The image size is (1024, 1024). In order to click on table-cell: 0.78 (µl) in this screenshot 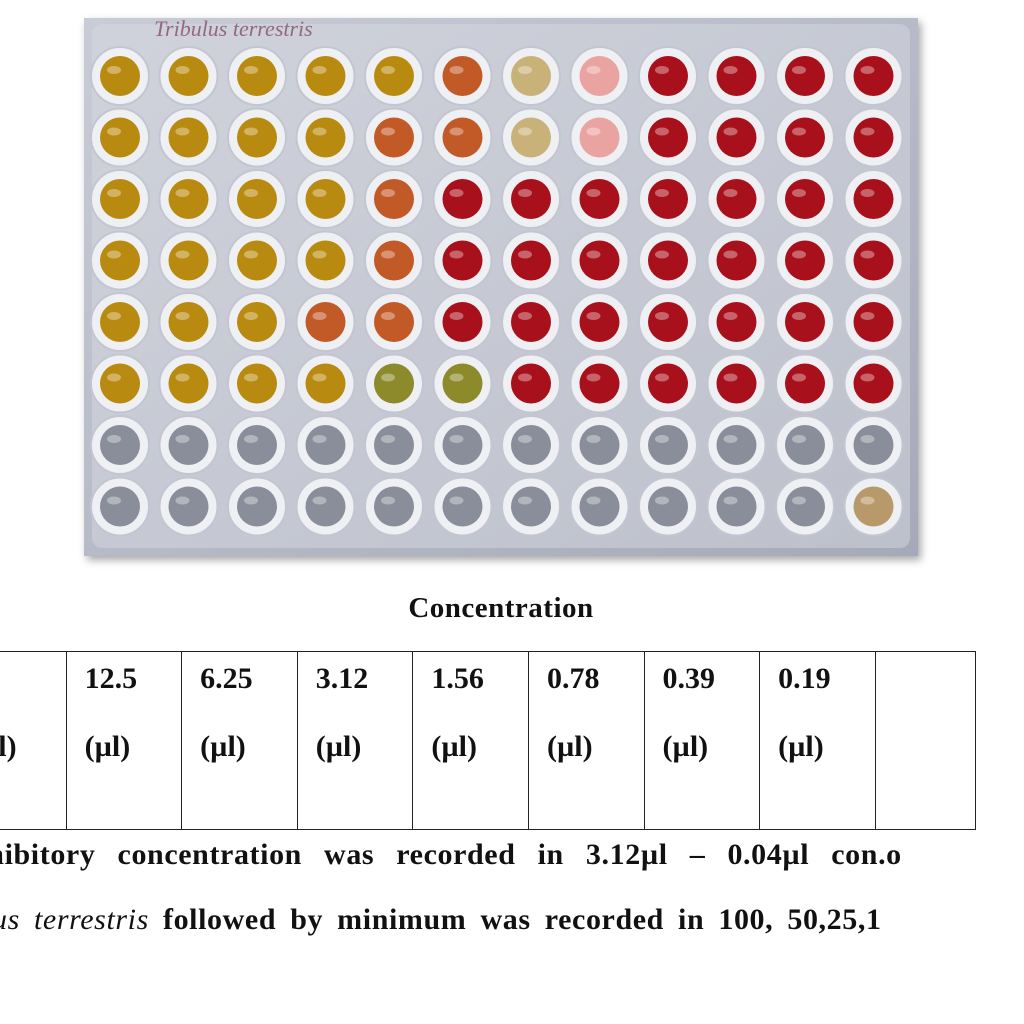, I will do `click(586, 740)`.